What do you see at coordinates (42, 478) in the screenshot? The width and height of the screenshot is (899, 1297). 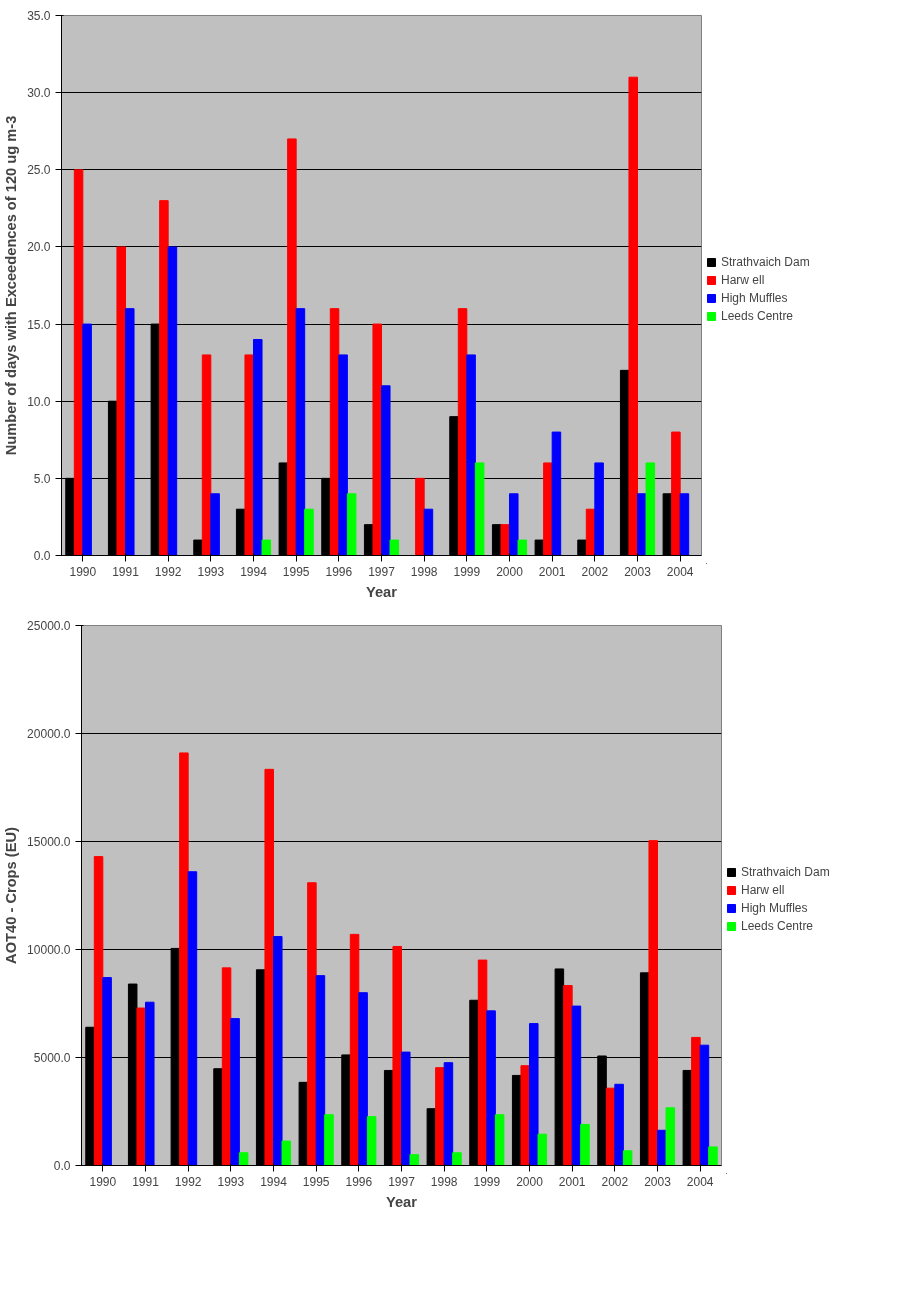 I see `y-tick-label: 5.0` at bounding box center [42, 478].